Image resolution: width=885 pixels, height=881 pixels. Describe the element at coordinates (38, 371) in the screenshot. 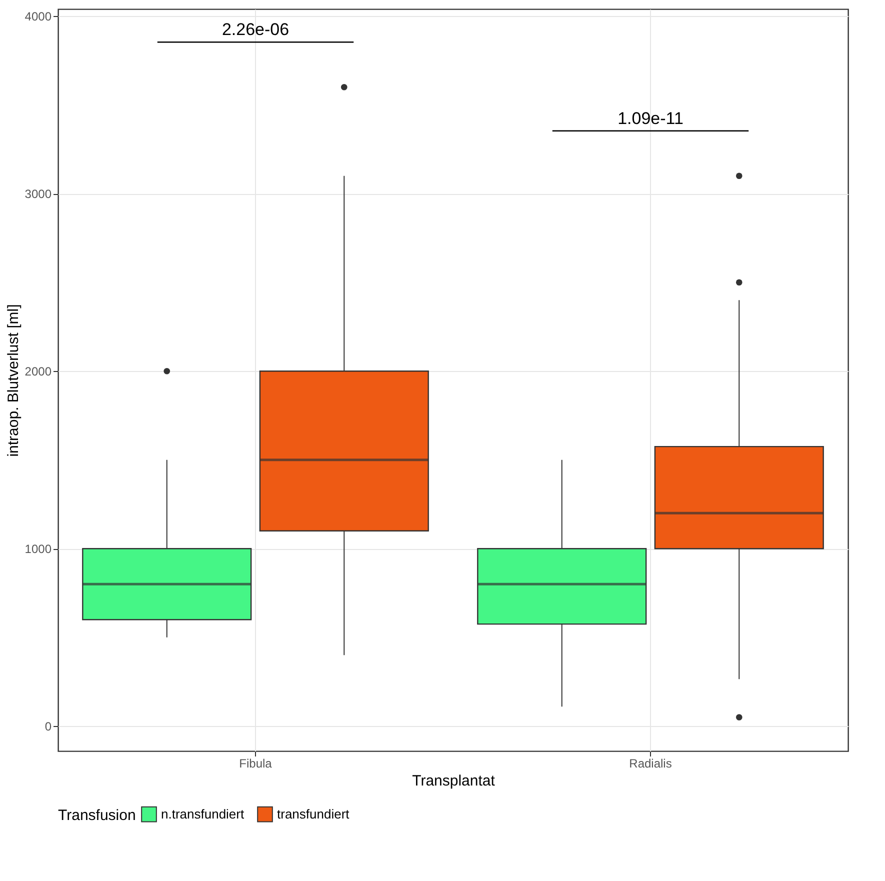

I see `y-tick-label: 2000` at that location.